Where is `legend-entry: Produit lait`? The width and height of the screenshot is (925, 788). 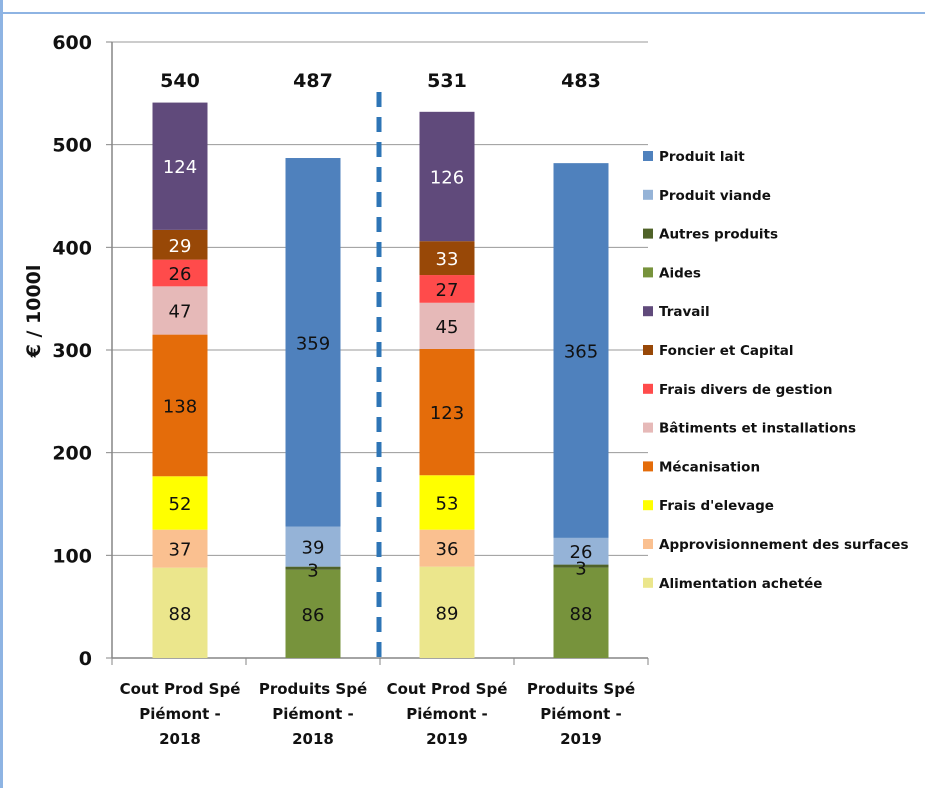 legend-entry: Produit lait is located at coordinates (702, 157).